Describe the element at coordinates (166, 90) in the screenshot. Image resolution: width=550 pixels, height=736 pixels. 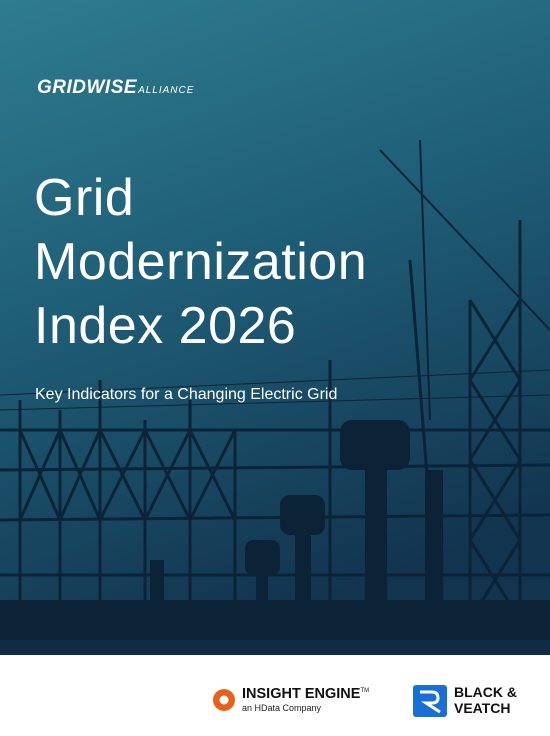
I see `logo-suffix: ALLIANCE` at that location.